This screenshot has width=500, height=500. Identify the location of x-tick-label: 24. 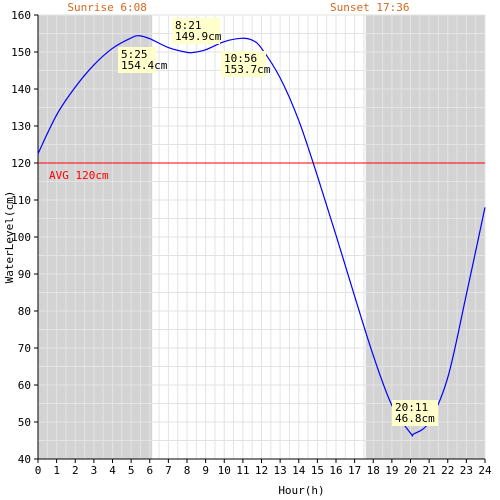
(485, 470).